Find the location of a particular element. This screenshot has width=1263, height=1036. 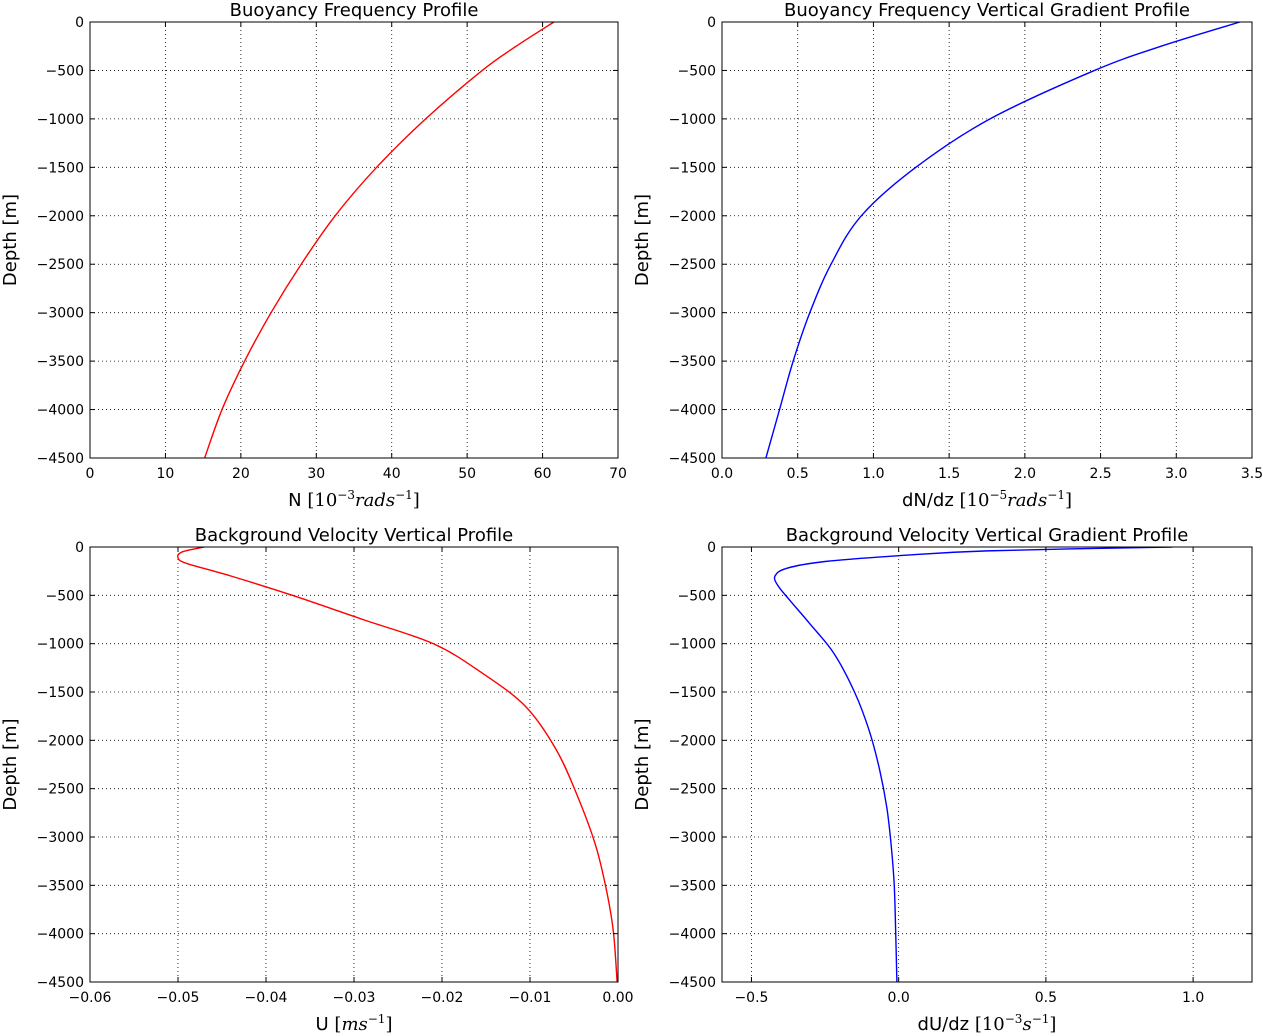

buoyancy-frequency-y-axis-label: Depth [m] is located at coordinates (10, 240).